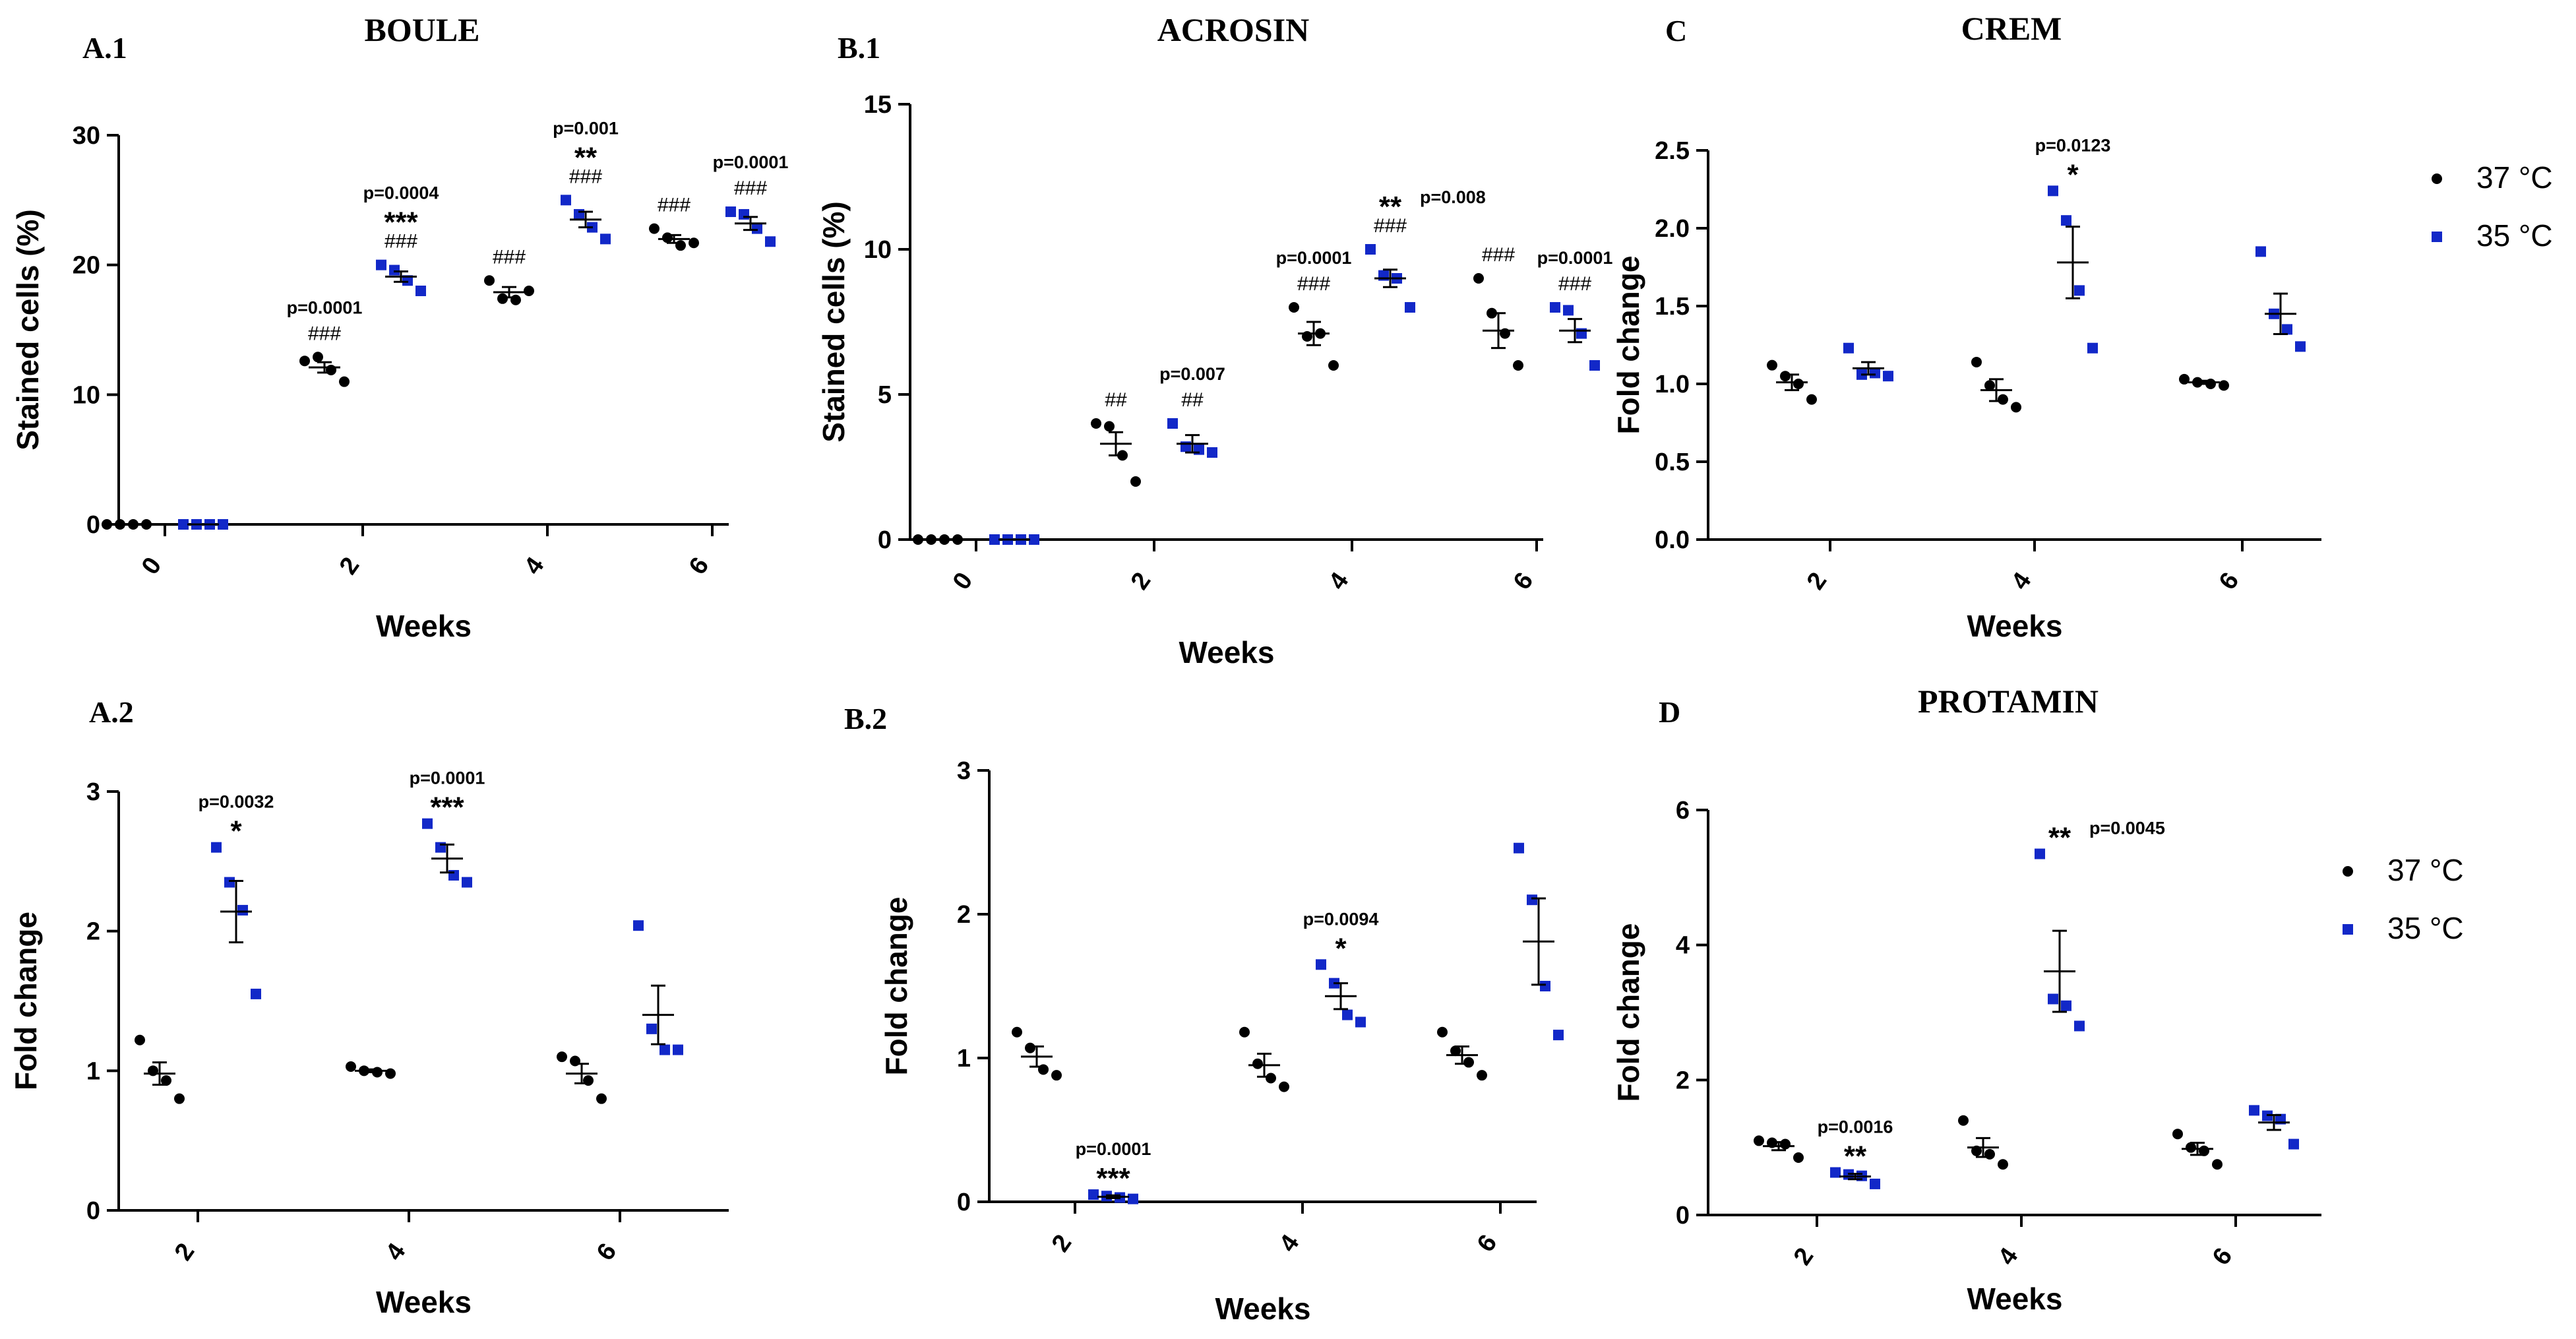  What do you see at coordinates (1628, 1012) in the screenshot?
I see `y-axis-label: Fold change` at bounding box center [1628, 1012].